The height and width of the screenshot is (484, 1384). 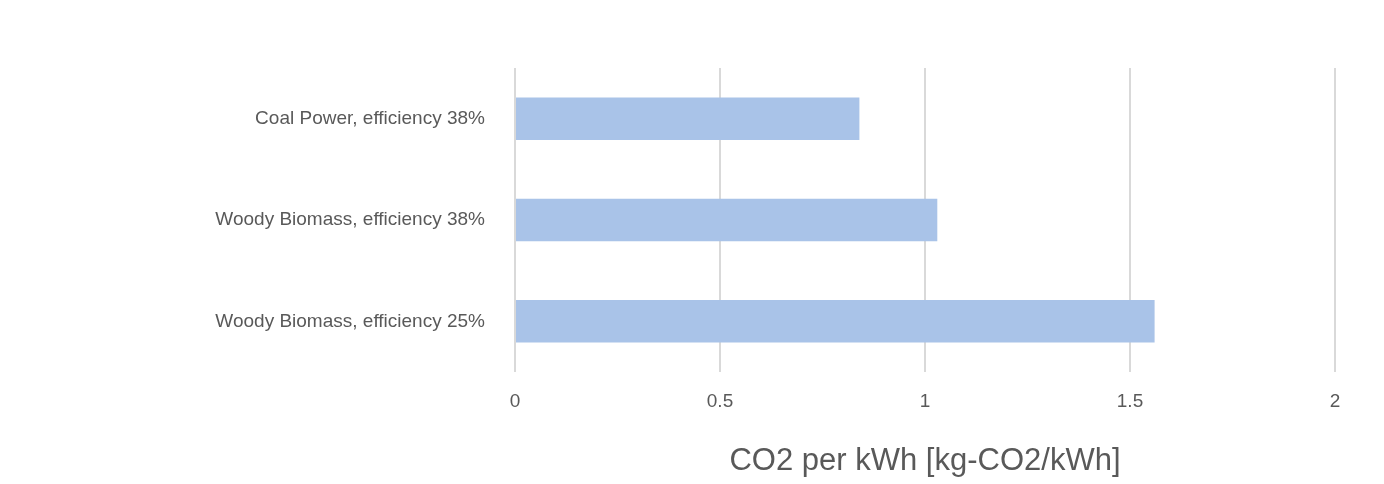 I want to click on x-axis-title: CO2 per kWh [kg-CO2/kWh], so click(x=925, y=459).